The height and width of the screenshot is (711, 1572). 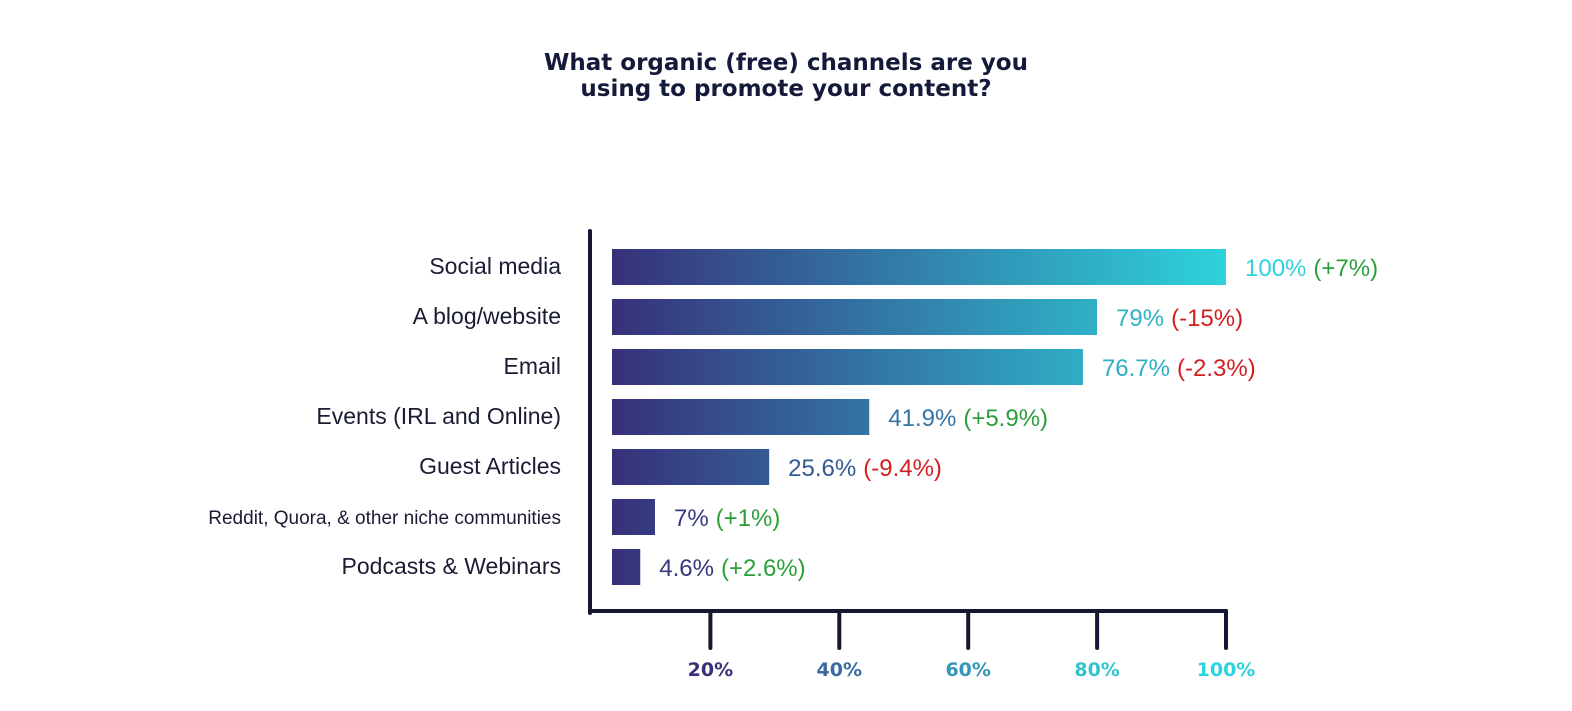 I want to click on value-label-4: 25.6% (-9.4%), so click(x=865, y=468).